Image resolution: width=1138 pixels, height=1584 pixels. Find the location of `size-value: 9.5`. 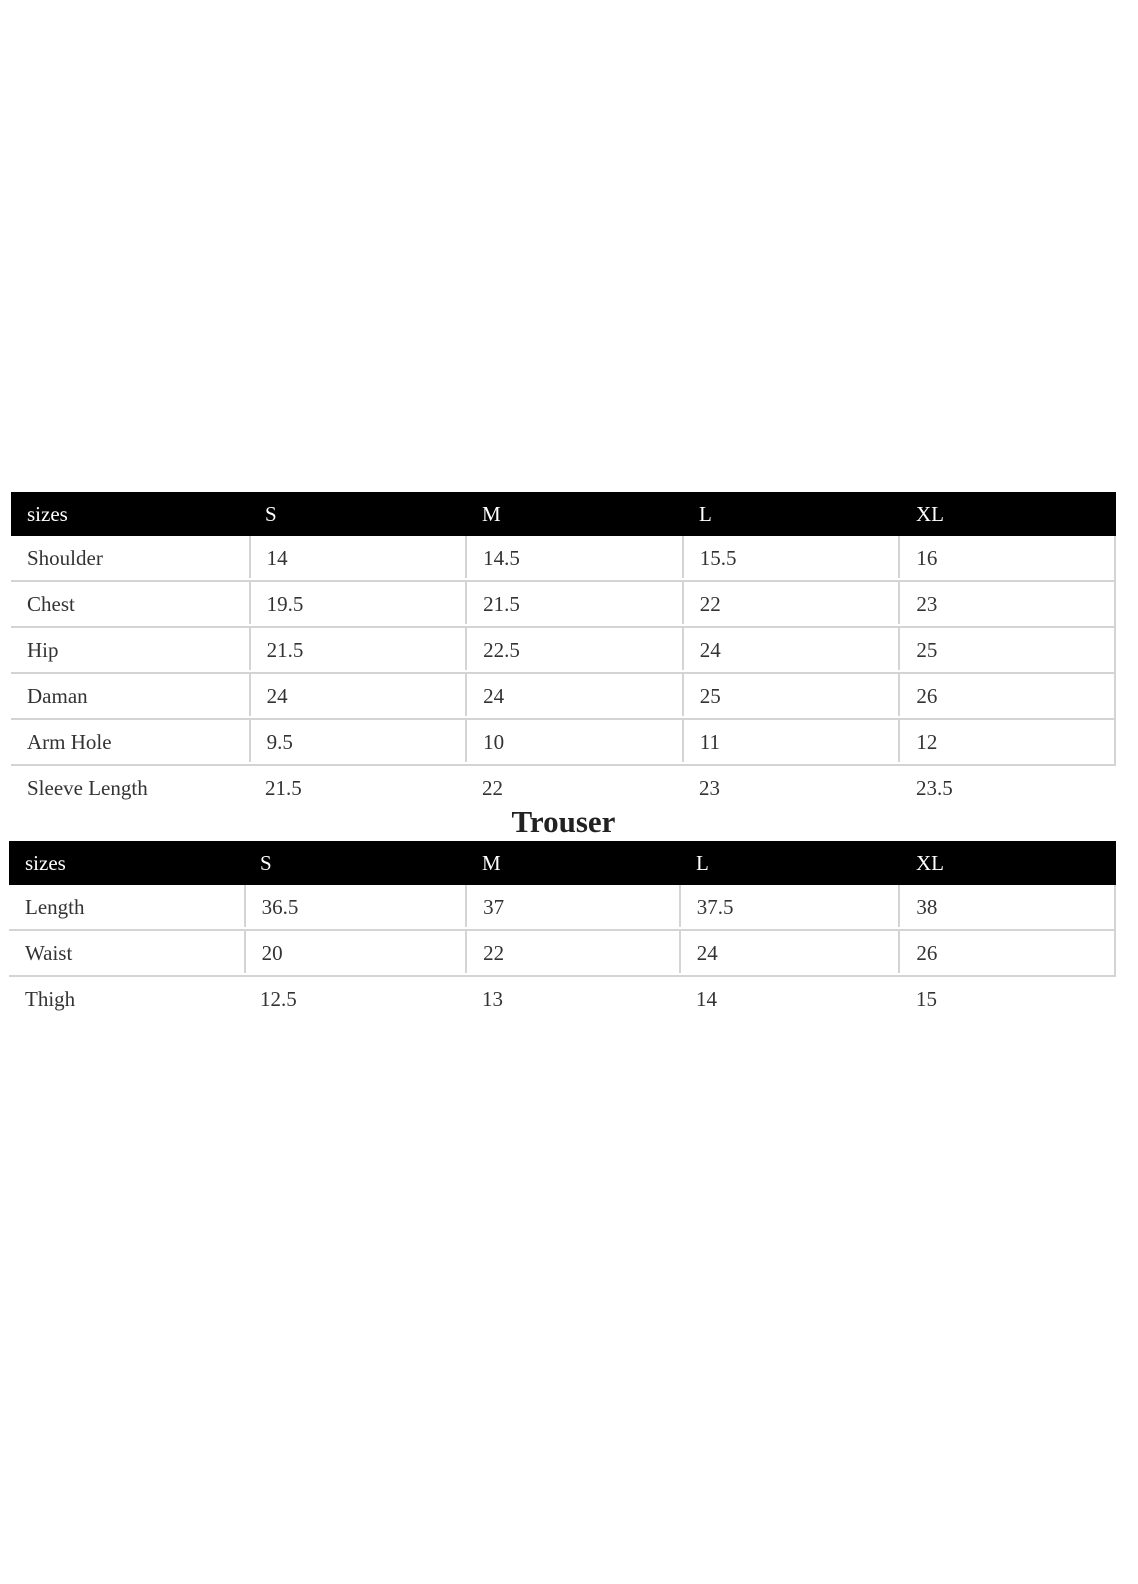

size-value: 9.5 is located at coordinates (357, 741).